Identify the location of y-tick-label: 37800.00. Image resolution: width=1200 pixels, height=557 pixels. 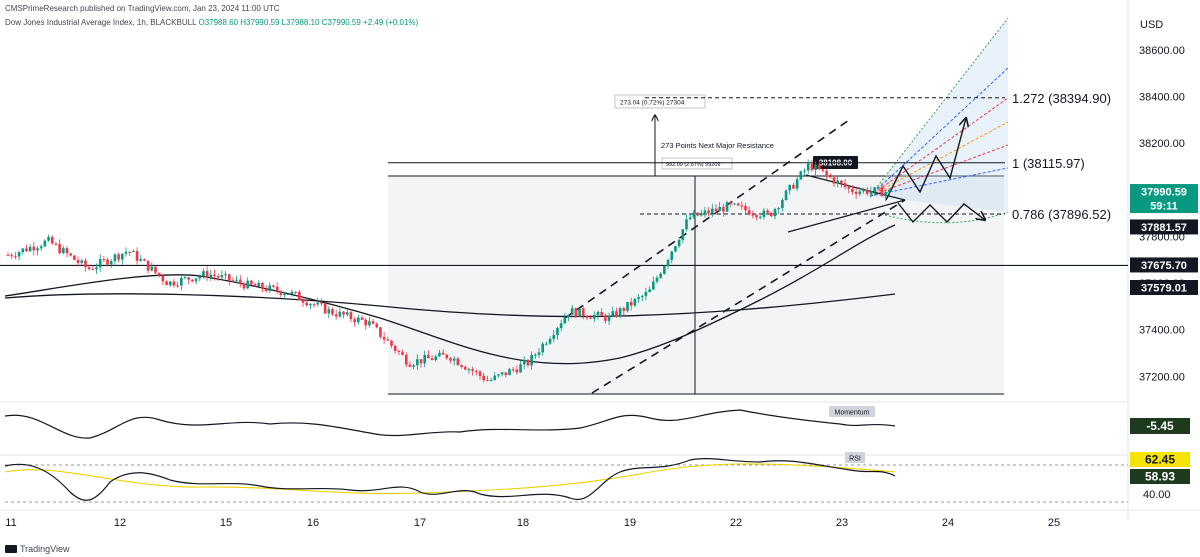
(1162, 237).